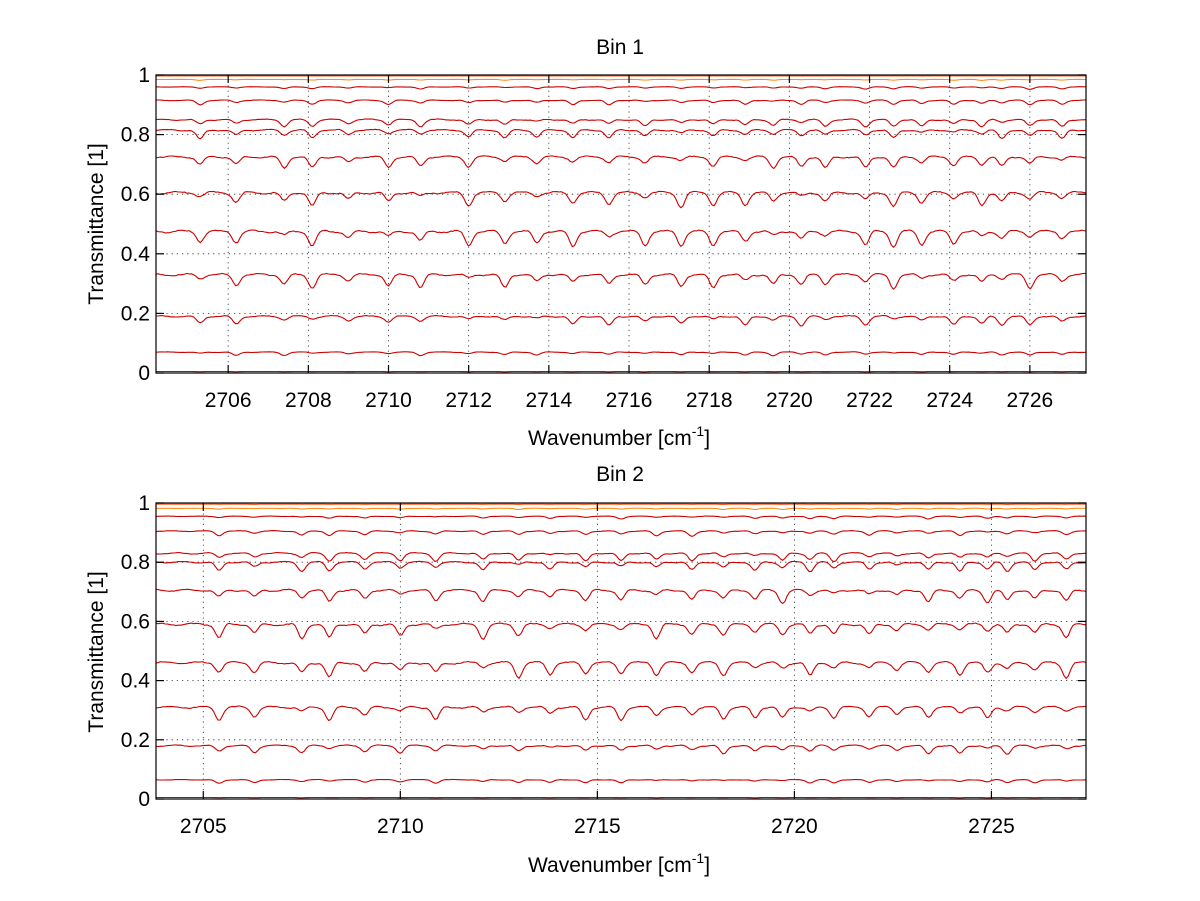 The width and height of the screenshot is (1200, 901). I want to click on bin-1-ylabel: Transmittance [1], so click(96, 223).